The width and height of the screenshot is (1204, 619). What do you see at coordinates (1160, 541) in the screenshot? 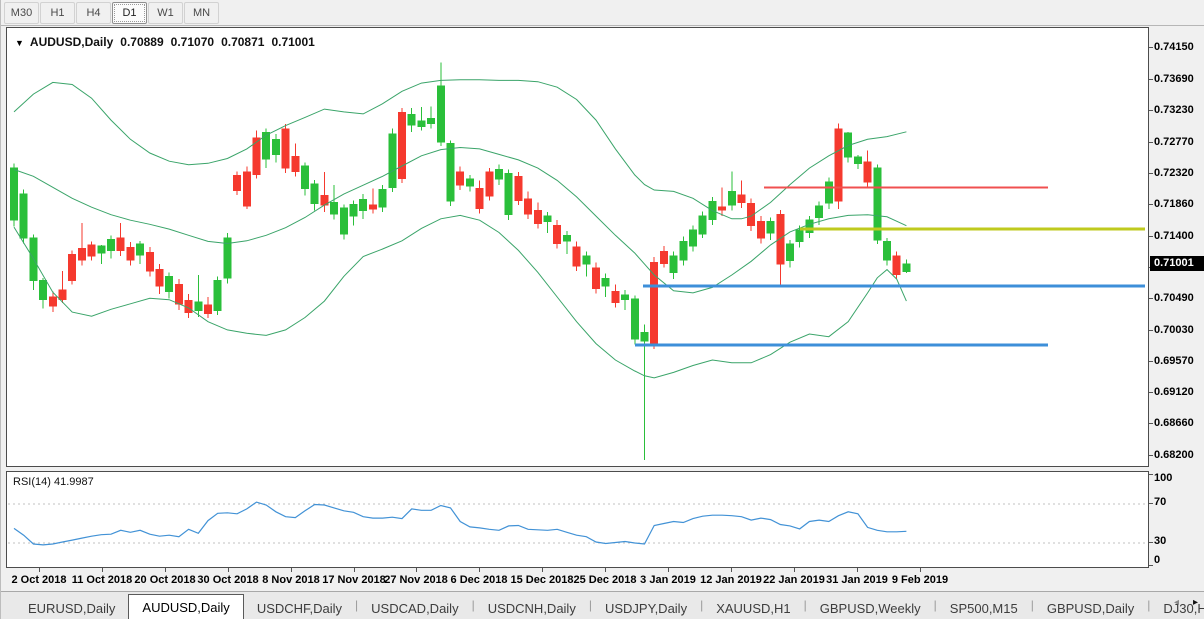
I see `rsi-axis-label: 30` at bounding box center [1160, 541].